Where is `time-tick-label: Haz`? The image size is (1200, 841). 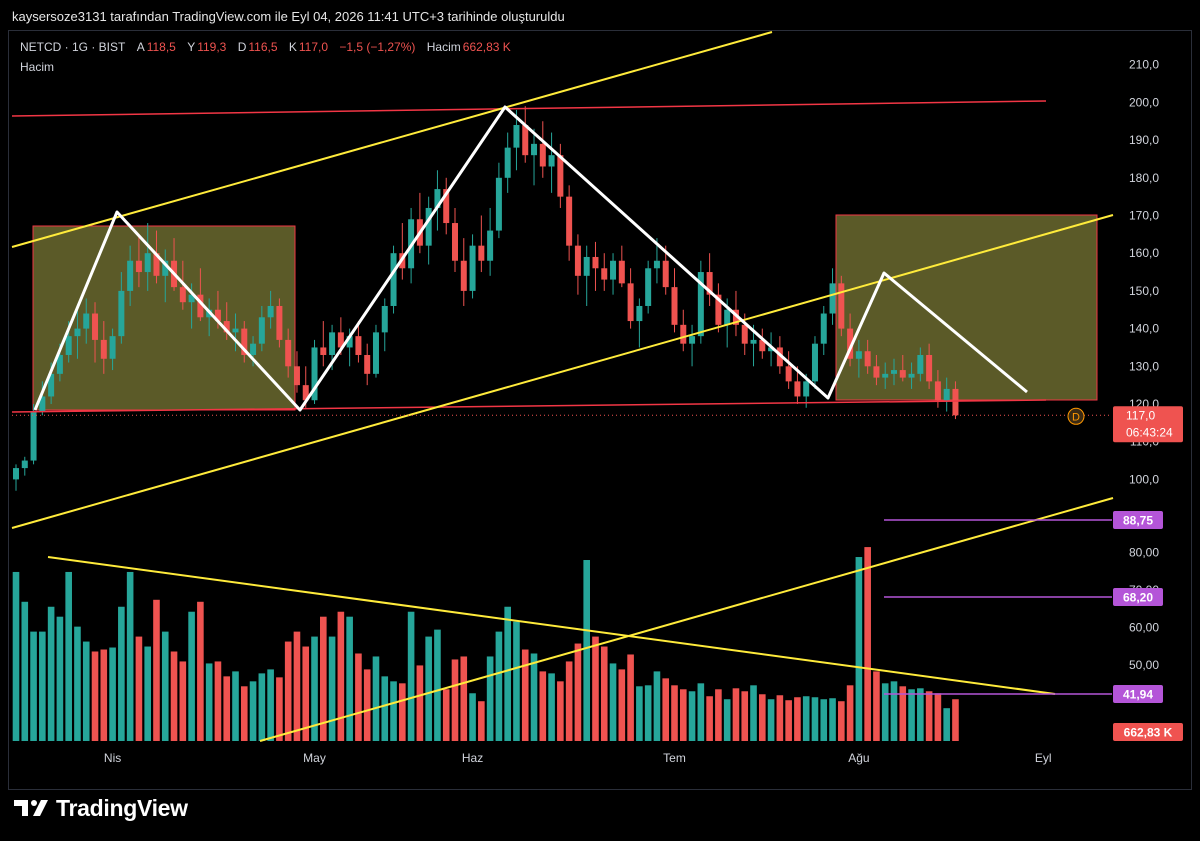
time-tick-label: Haz is located at coordinates (472, 758).